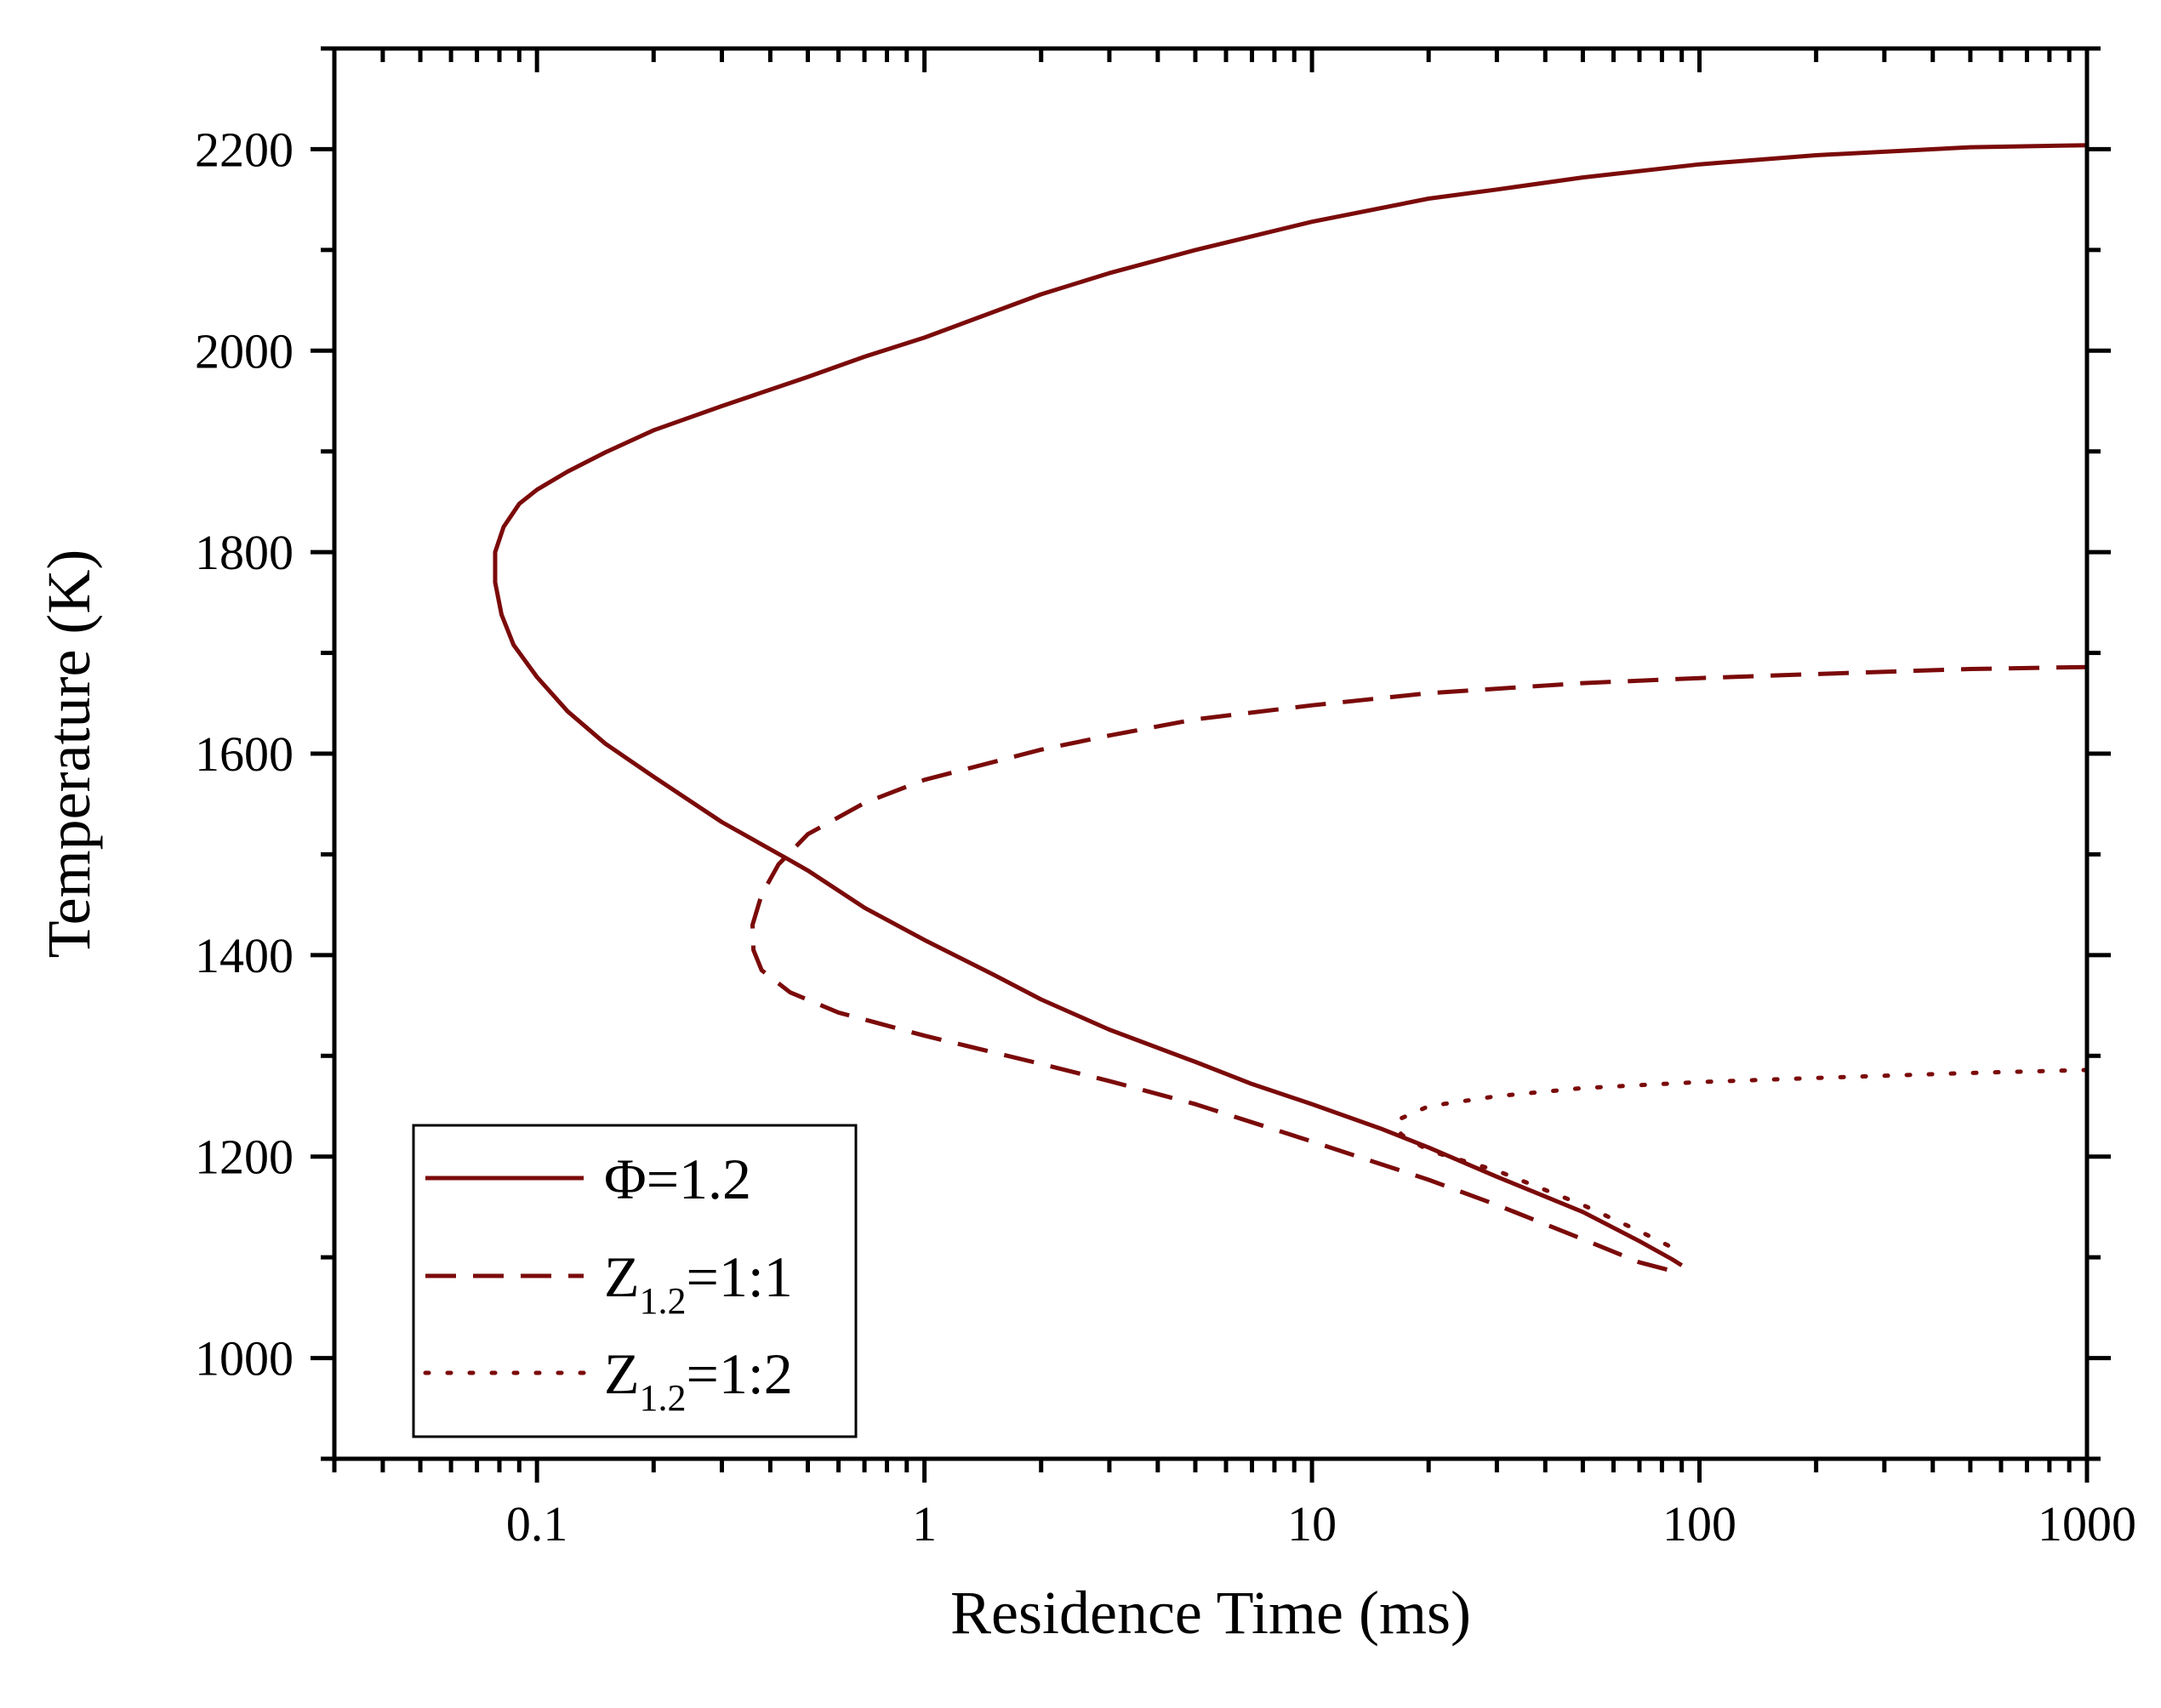 The width and height of the screenshot is (2161, 1708). Describe the element at coordinates (1699, 1523) in the screenshot. I see `x-tick-label: 100` at that location.